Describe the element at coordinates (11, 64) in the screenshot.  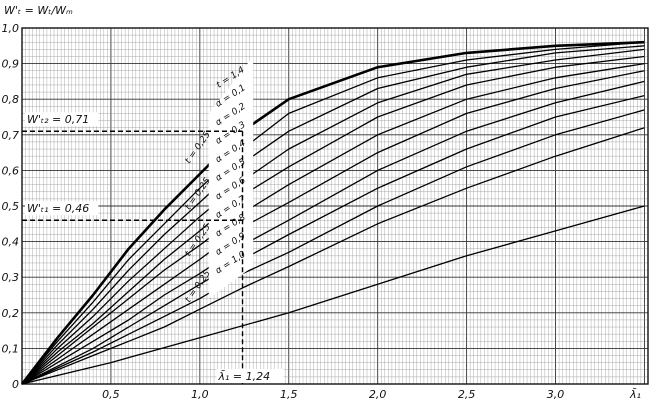
I see `y-tick-label: 0,9` at that location.